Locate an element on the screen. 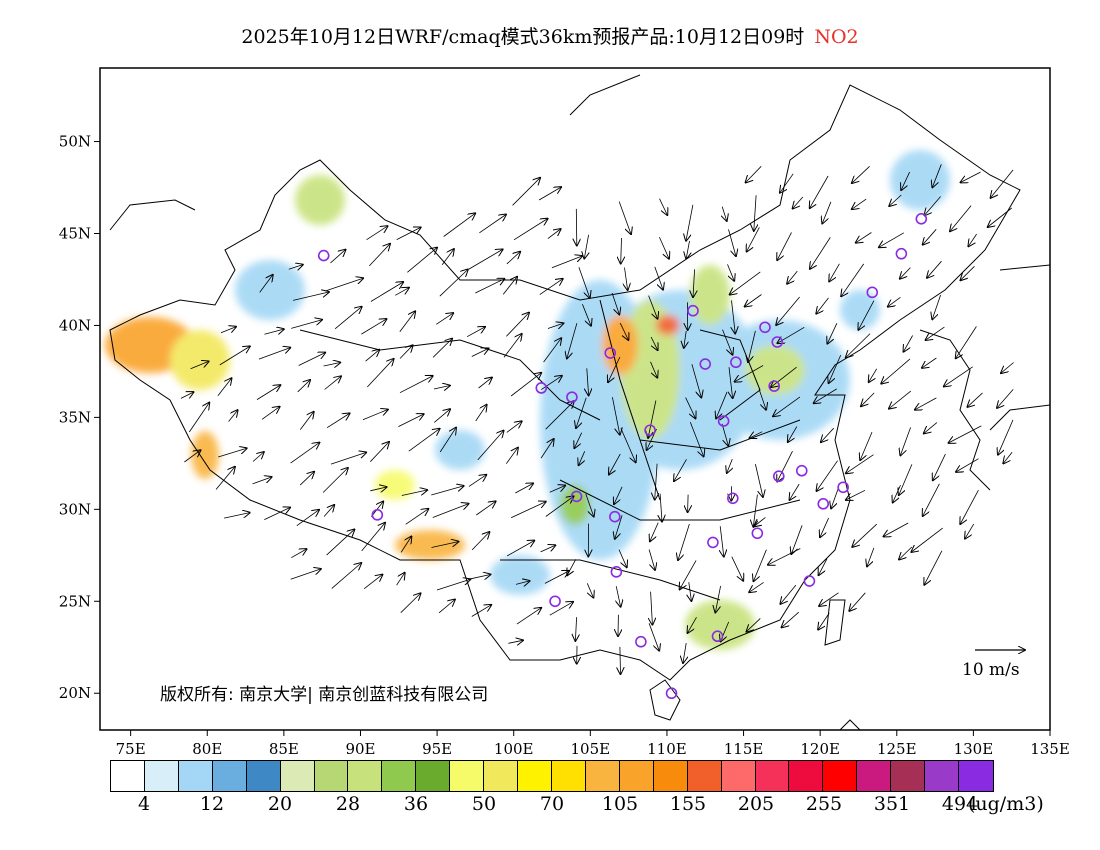  lat-tick-label: 35N is located at coordinates (75, 417).